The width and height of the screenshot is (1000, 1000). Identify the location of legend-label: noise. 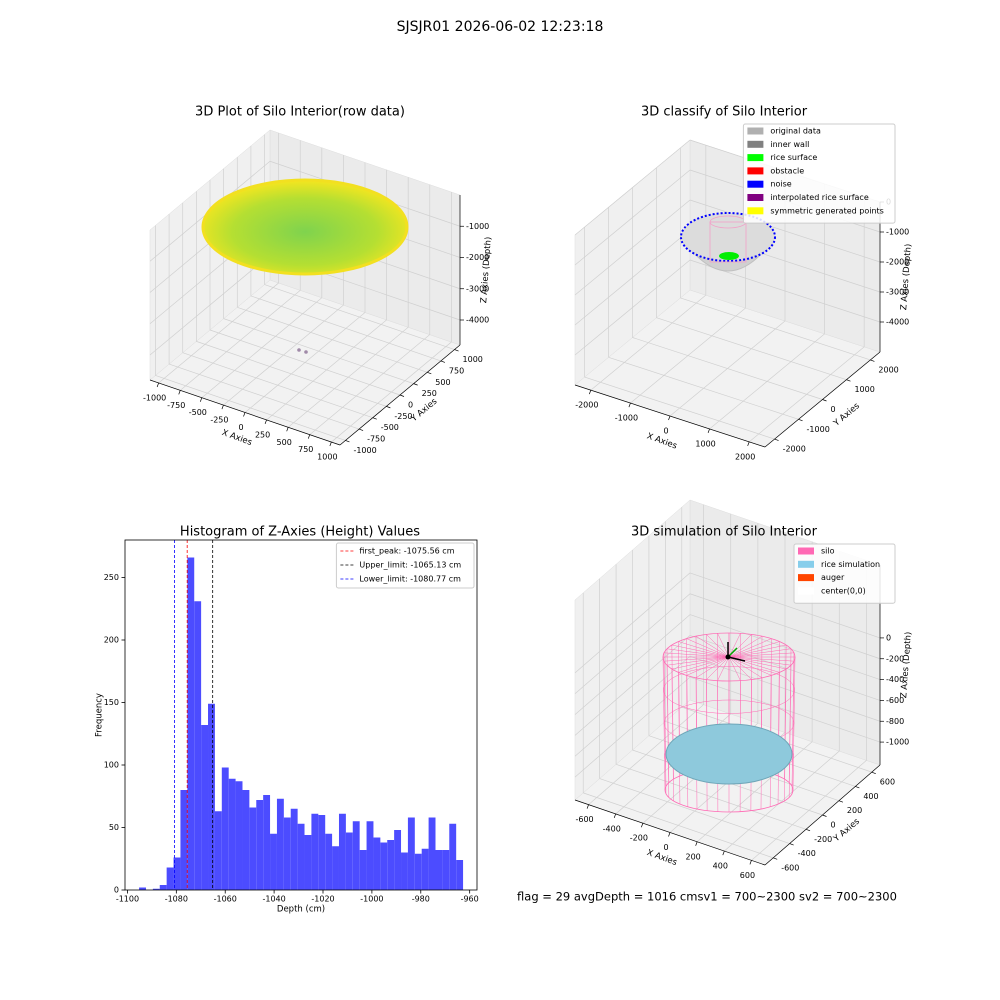
(780, 184).